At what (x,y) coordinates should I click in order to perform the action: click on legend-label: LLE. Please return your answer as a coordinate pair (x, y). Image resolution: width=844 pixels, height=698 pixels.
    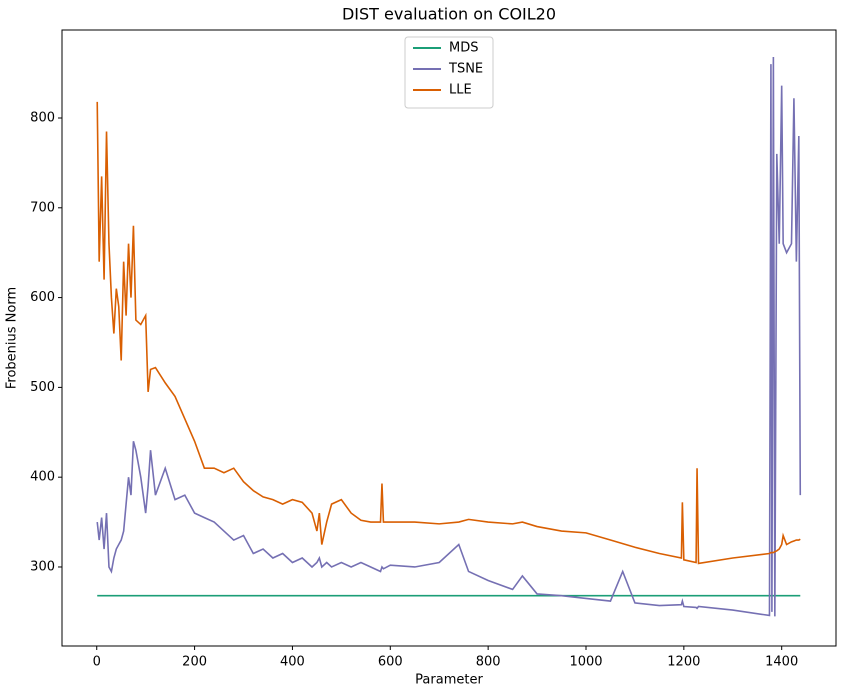
    Looking at the image, I should click on (460, 90).